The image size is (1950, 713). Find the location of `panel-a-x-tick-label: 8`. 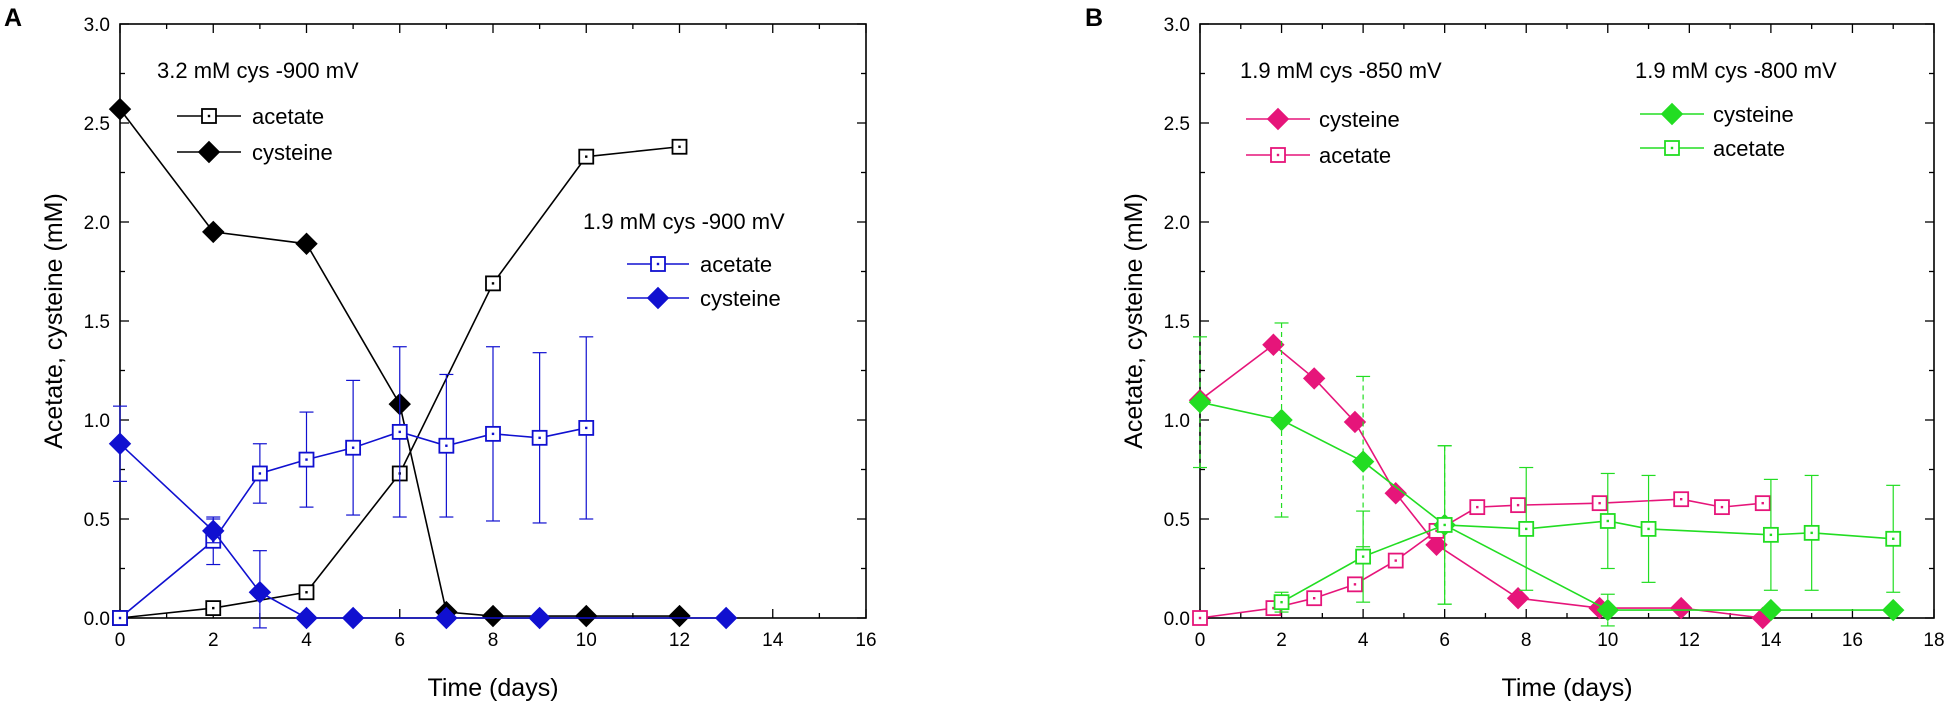

panel-a-x-tick-label: 8 is located at coordinates (493, 640).